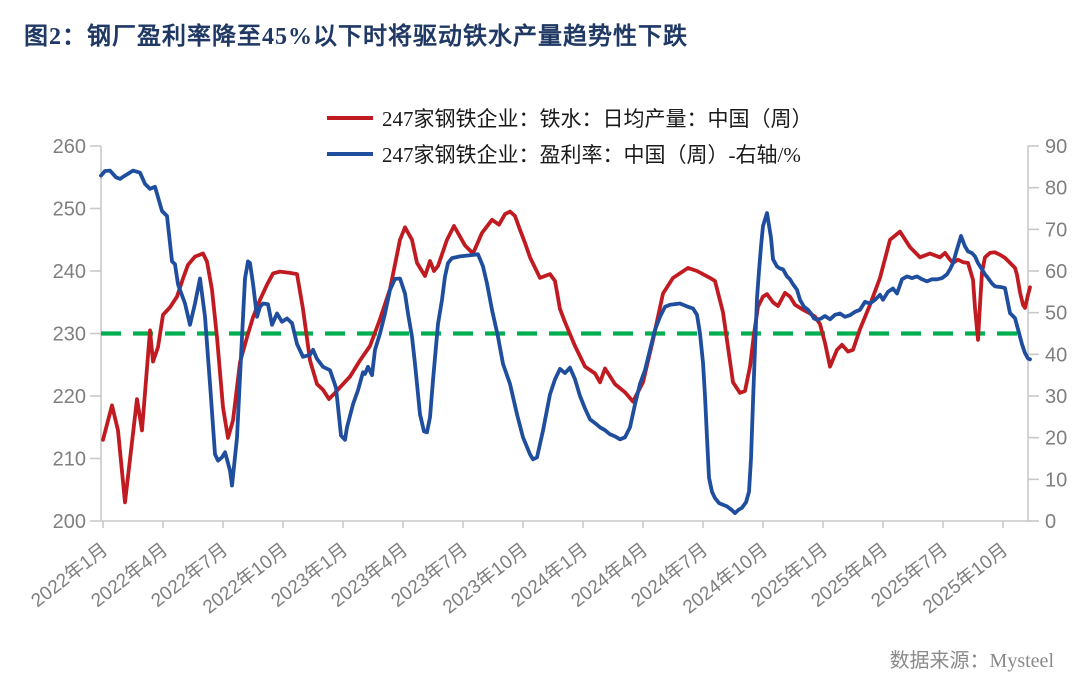  I want to click on right-axis-tick-label: 40, so click(1056, 355).